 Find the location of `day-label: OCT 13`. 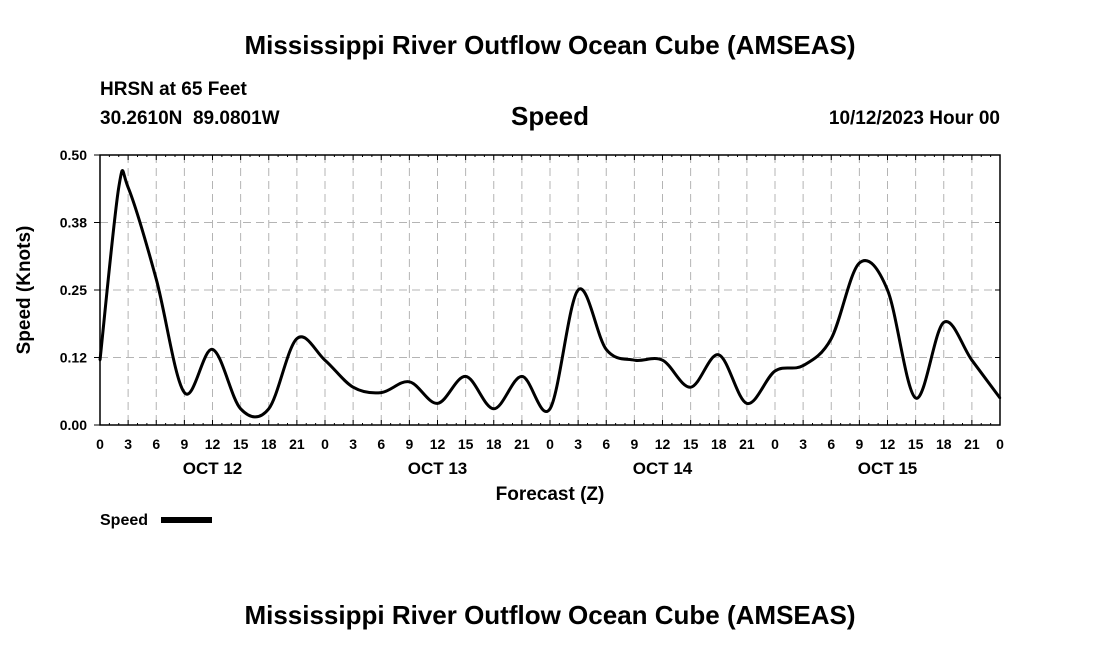

day-label: OCT 13 is located at coordinates (438, 468).